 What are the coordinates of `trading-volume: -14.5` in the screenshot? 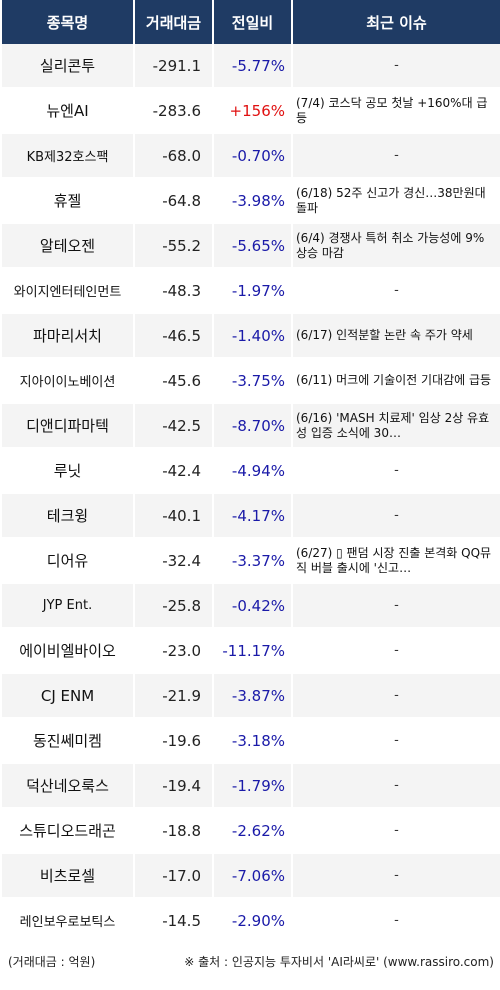 It's located at (173, 921).